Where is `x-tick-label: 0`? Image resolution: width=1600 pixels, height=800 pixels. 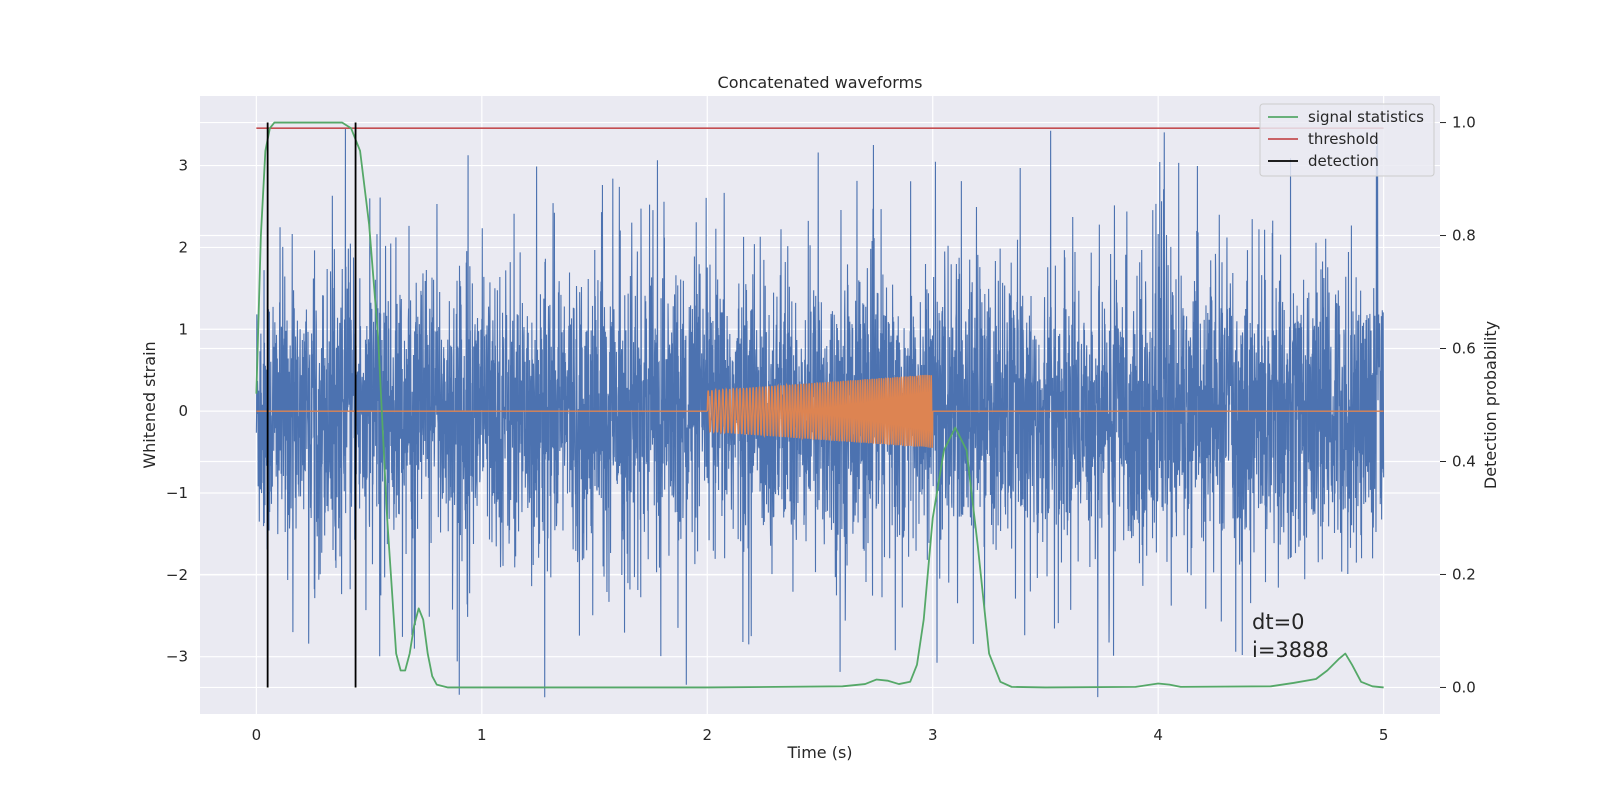 x-tick-label: 0 is located at coordinates (257, 735).